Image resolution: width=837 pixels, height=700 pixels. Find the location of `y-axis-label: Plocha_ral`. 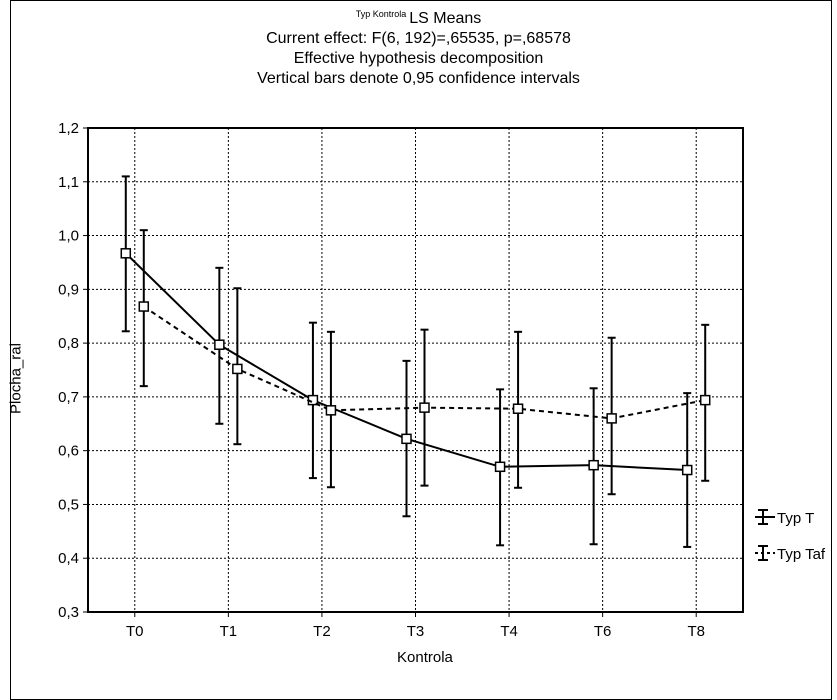

y-axis-label: Plocha_ral is located at coordinates (16, 378).